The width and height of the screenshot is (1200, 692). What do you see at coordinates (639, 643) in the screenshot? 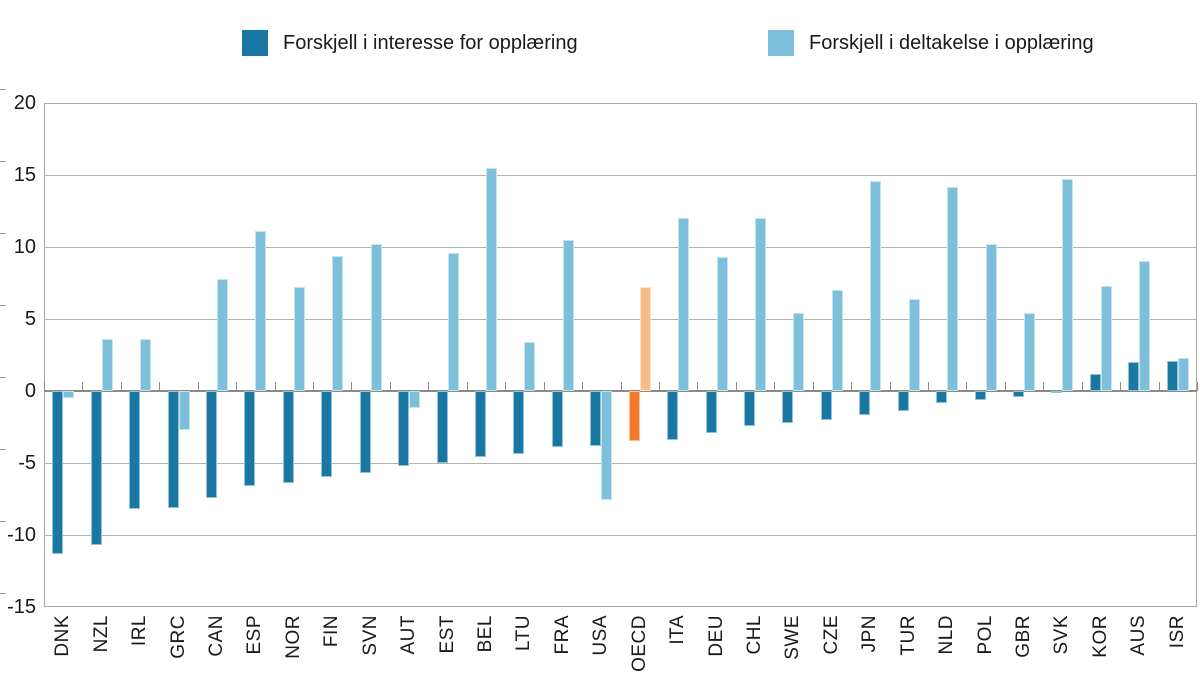
I see `x-axis-category-label-OECD: OECD` at bounding box center [639, 643].